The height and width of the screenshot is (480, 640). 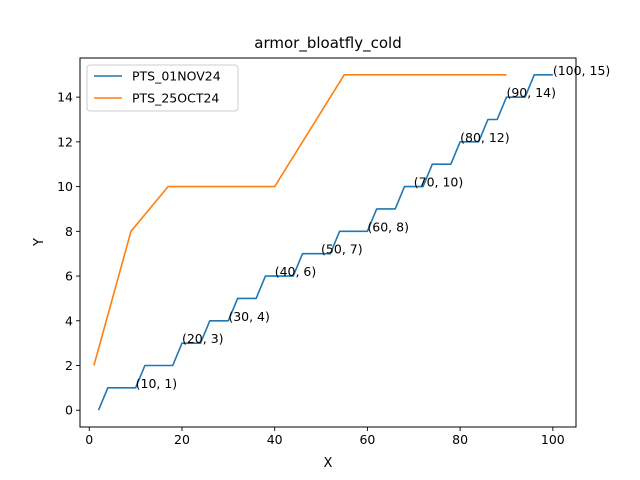 What do you see at coordinates (553, 439) in the screenshot?
I see `x-tick-label: 100` at bounding box center [553, 439].